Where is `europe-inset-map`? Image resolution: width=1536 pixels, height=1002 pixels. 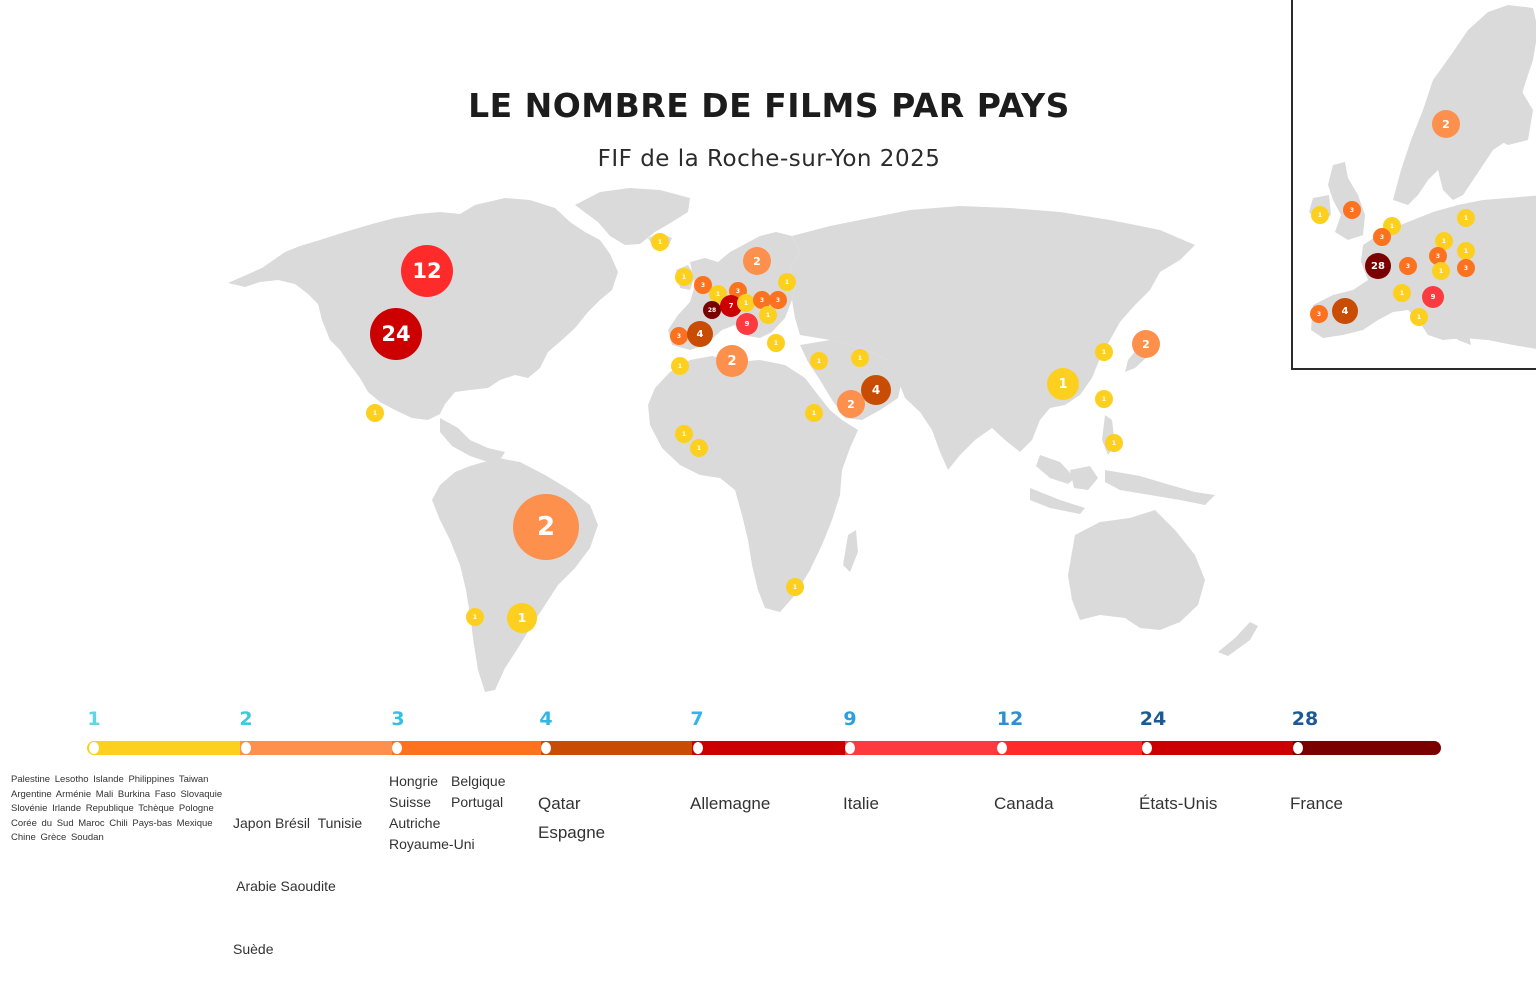
europe-inset-map is located at coordinates (1413, 185).